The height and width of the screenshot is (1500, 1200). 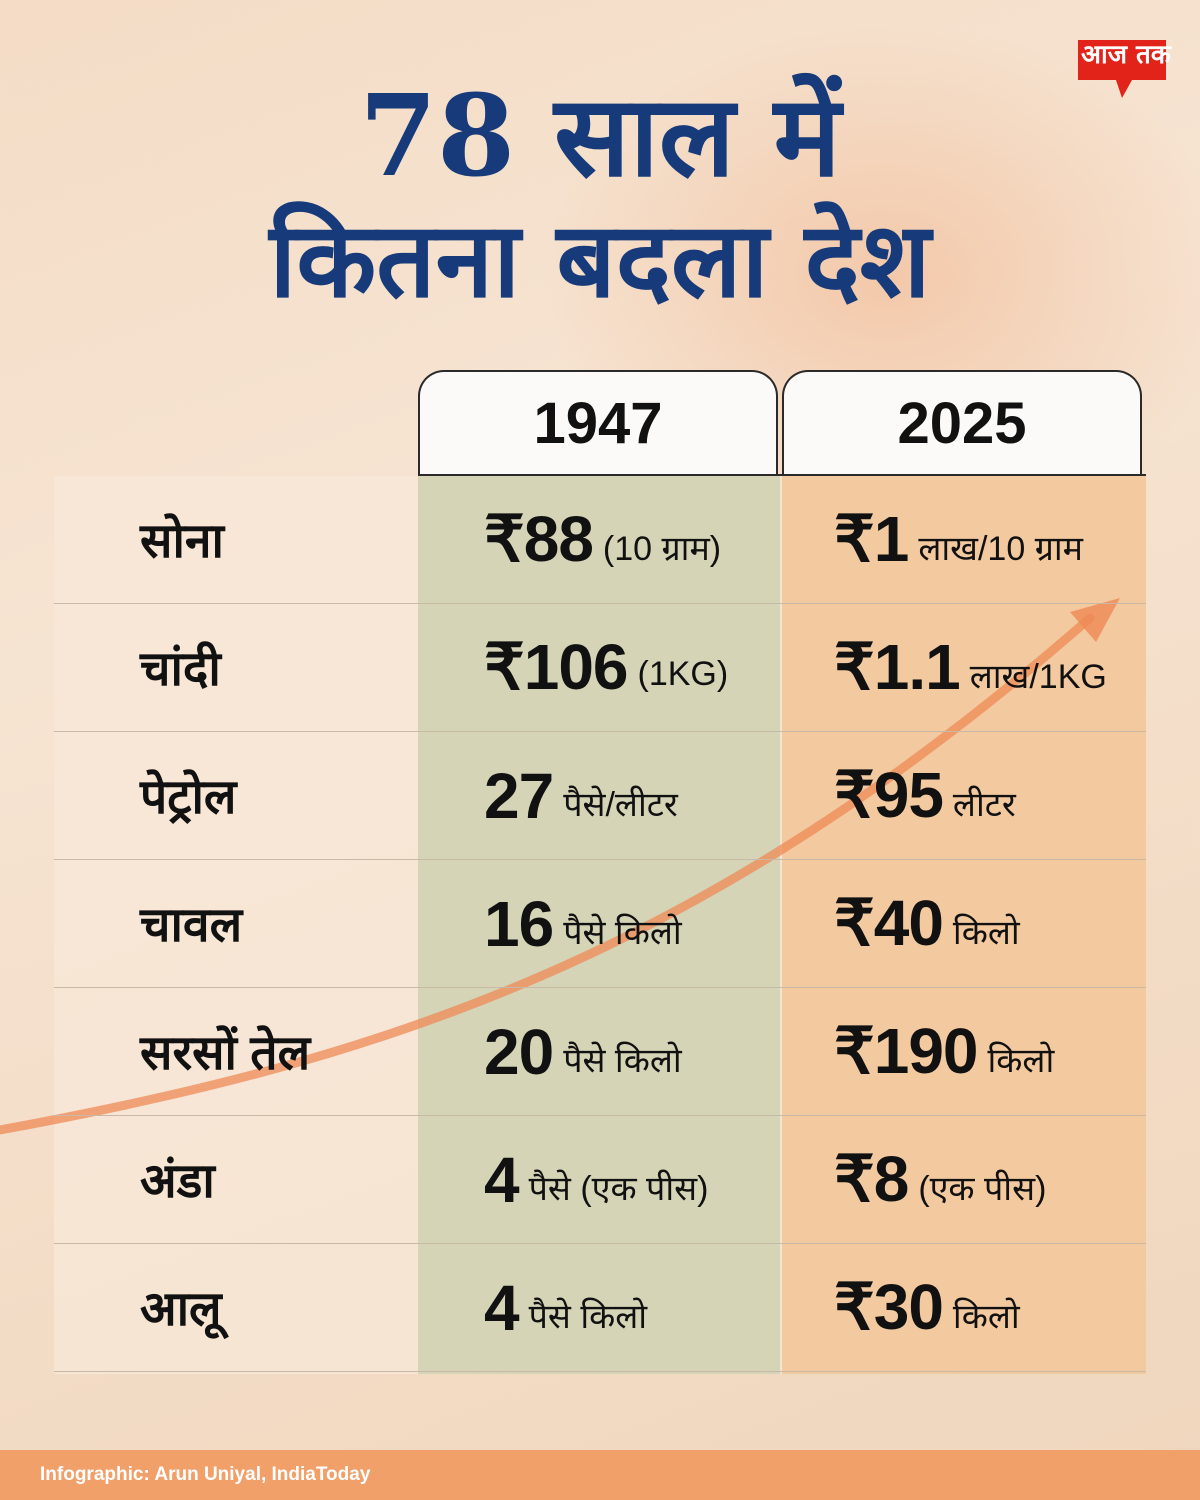 I want to click on page-title-line2: कितना बदला देश, so click(x=600, y=259).